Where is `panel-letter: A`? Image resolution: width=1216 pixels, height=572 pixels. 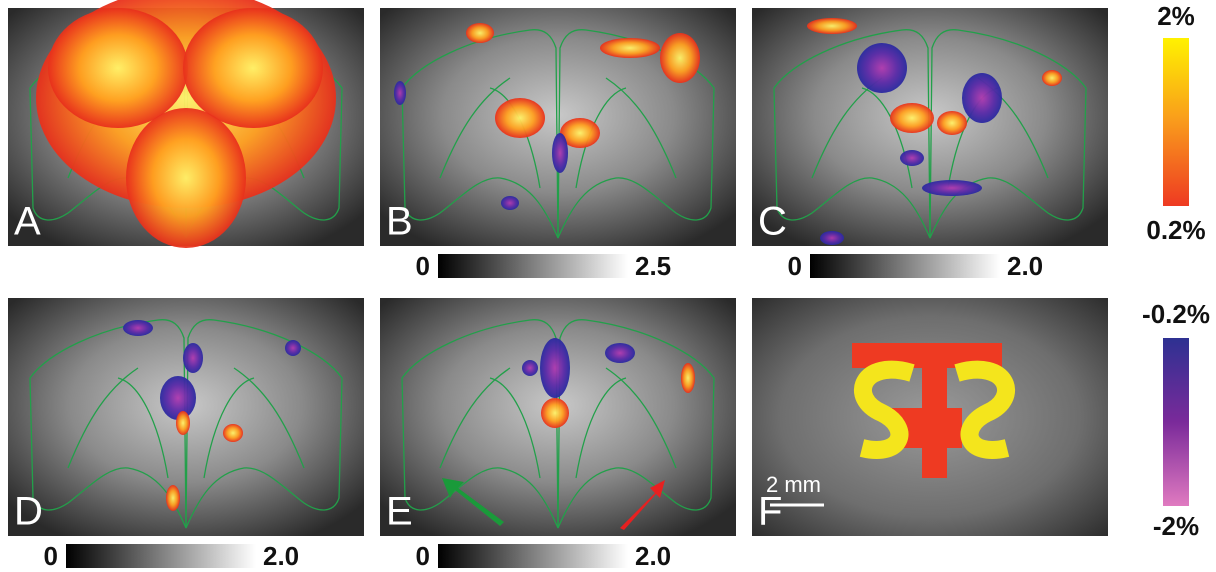 panel-letter: A is located at coordinates (27, 222).